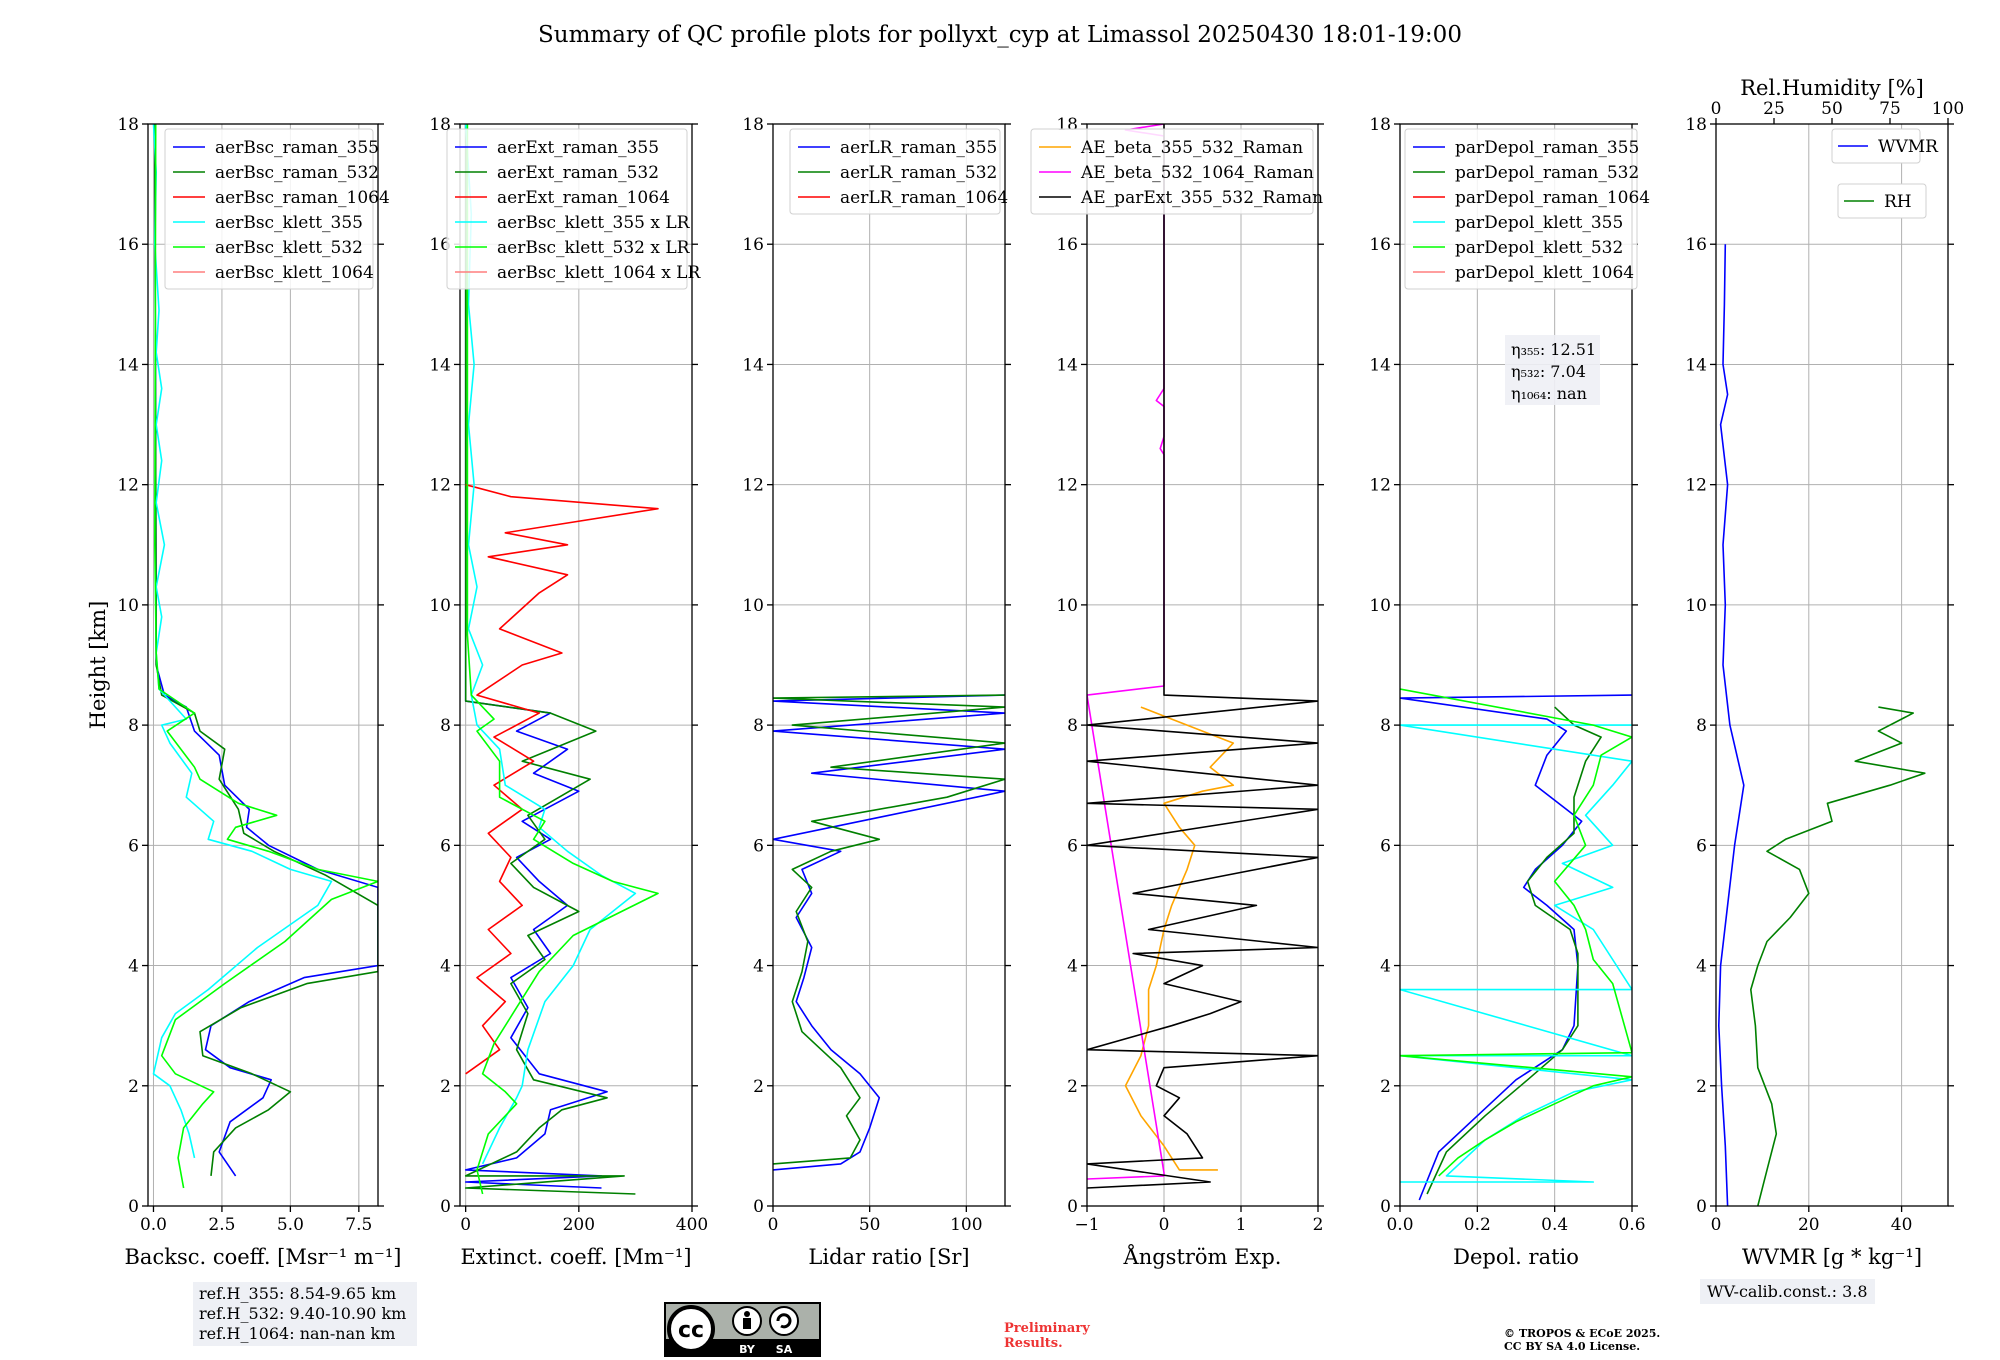 This screenshot has width=2000, height=1360. What do you see at coordinates (1631, 1225) in the screenshot?
I see `x-tick-label: 0.6` at bounding box center [1631, 1225].